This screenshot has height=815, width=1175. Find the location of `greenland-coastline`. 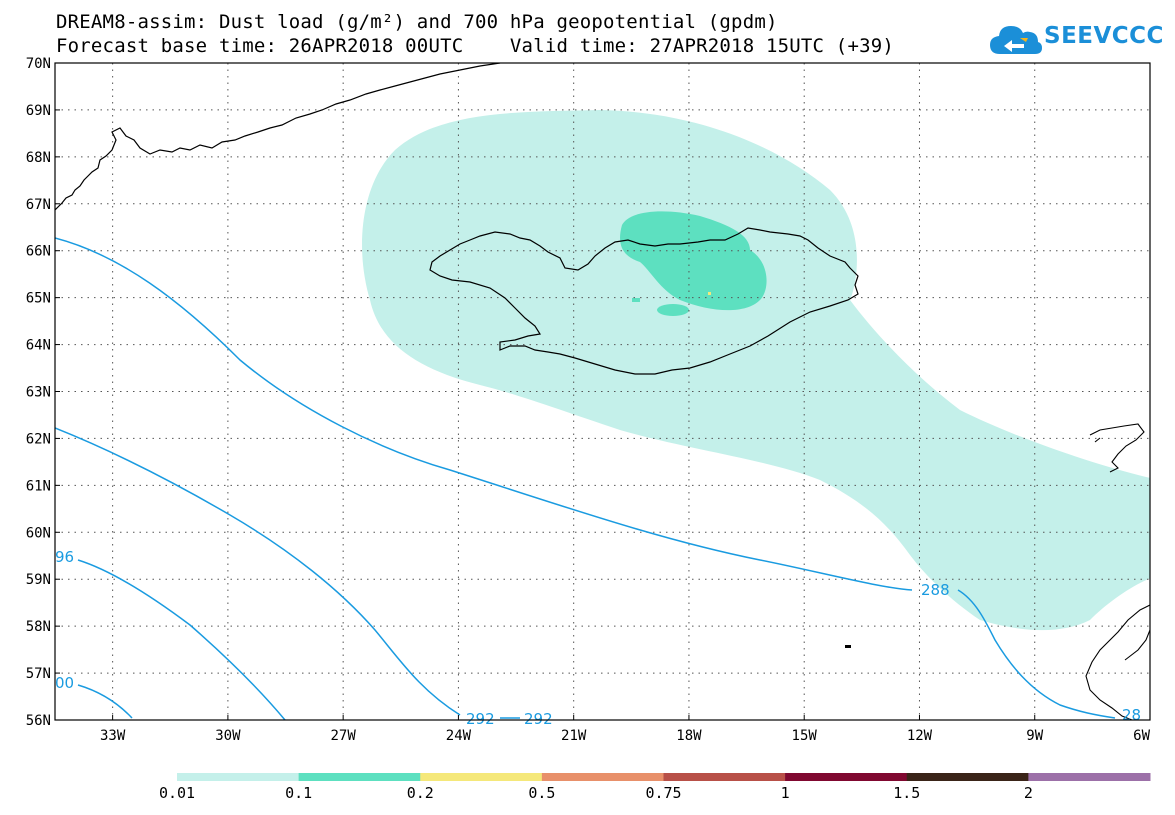

greenland-coastline is located at coordinates (278, 137).